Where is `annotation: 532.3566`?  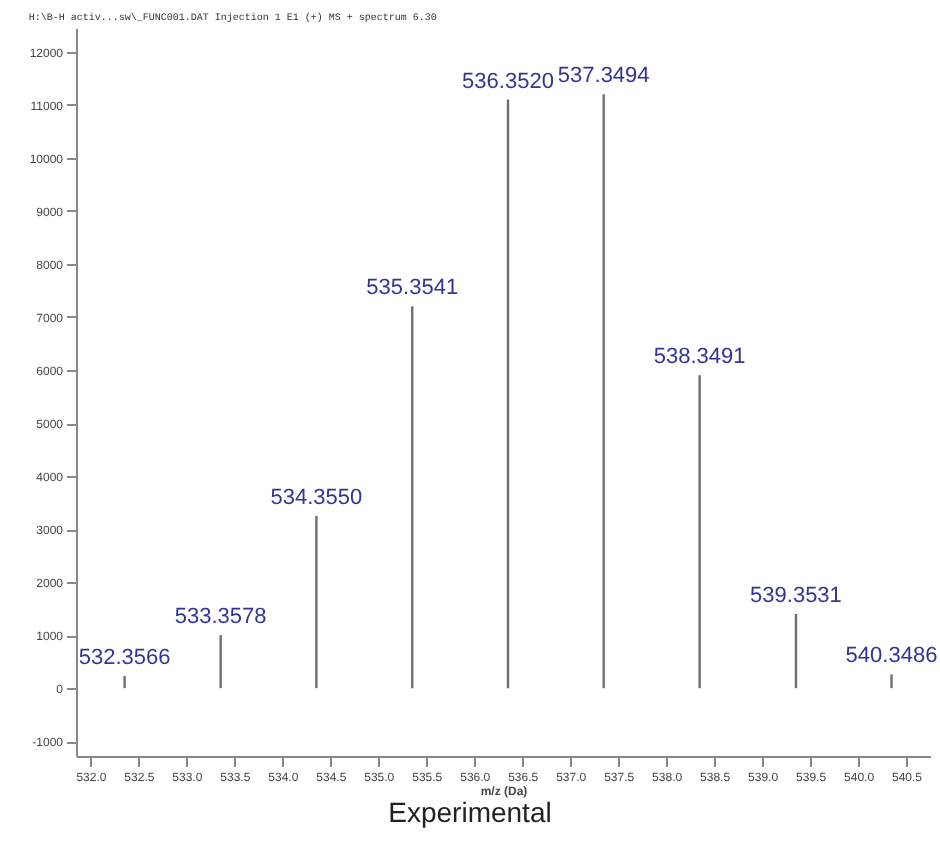 annotation: 532.3566 is located at coordinates (124, 657).